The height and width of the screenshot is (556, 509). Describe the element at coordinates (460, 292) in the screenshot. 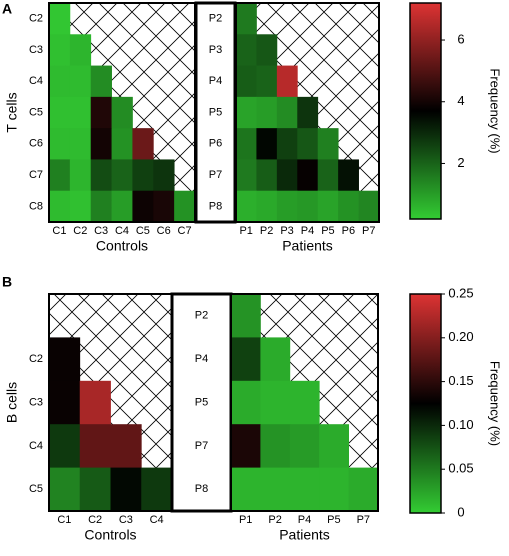

I see `colorbar-tick-label: 0.25` at that location.